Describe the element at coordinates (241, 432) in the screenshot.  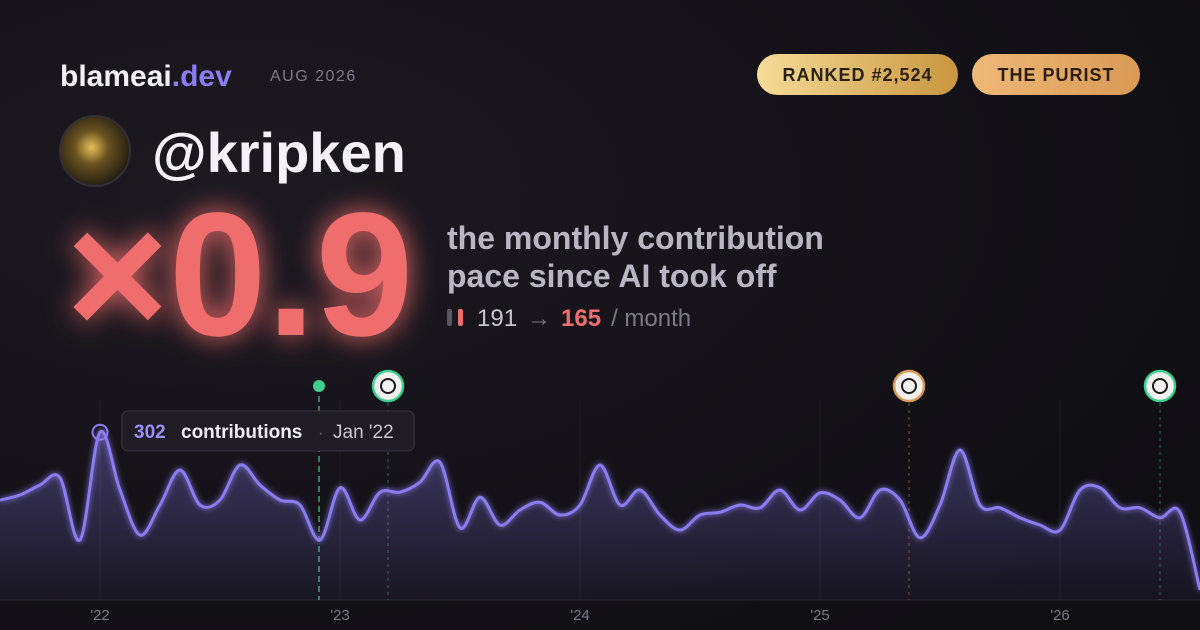
I see `tooltip-label: contributions` at that location.